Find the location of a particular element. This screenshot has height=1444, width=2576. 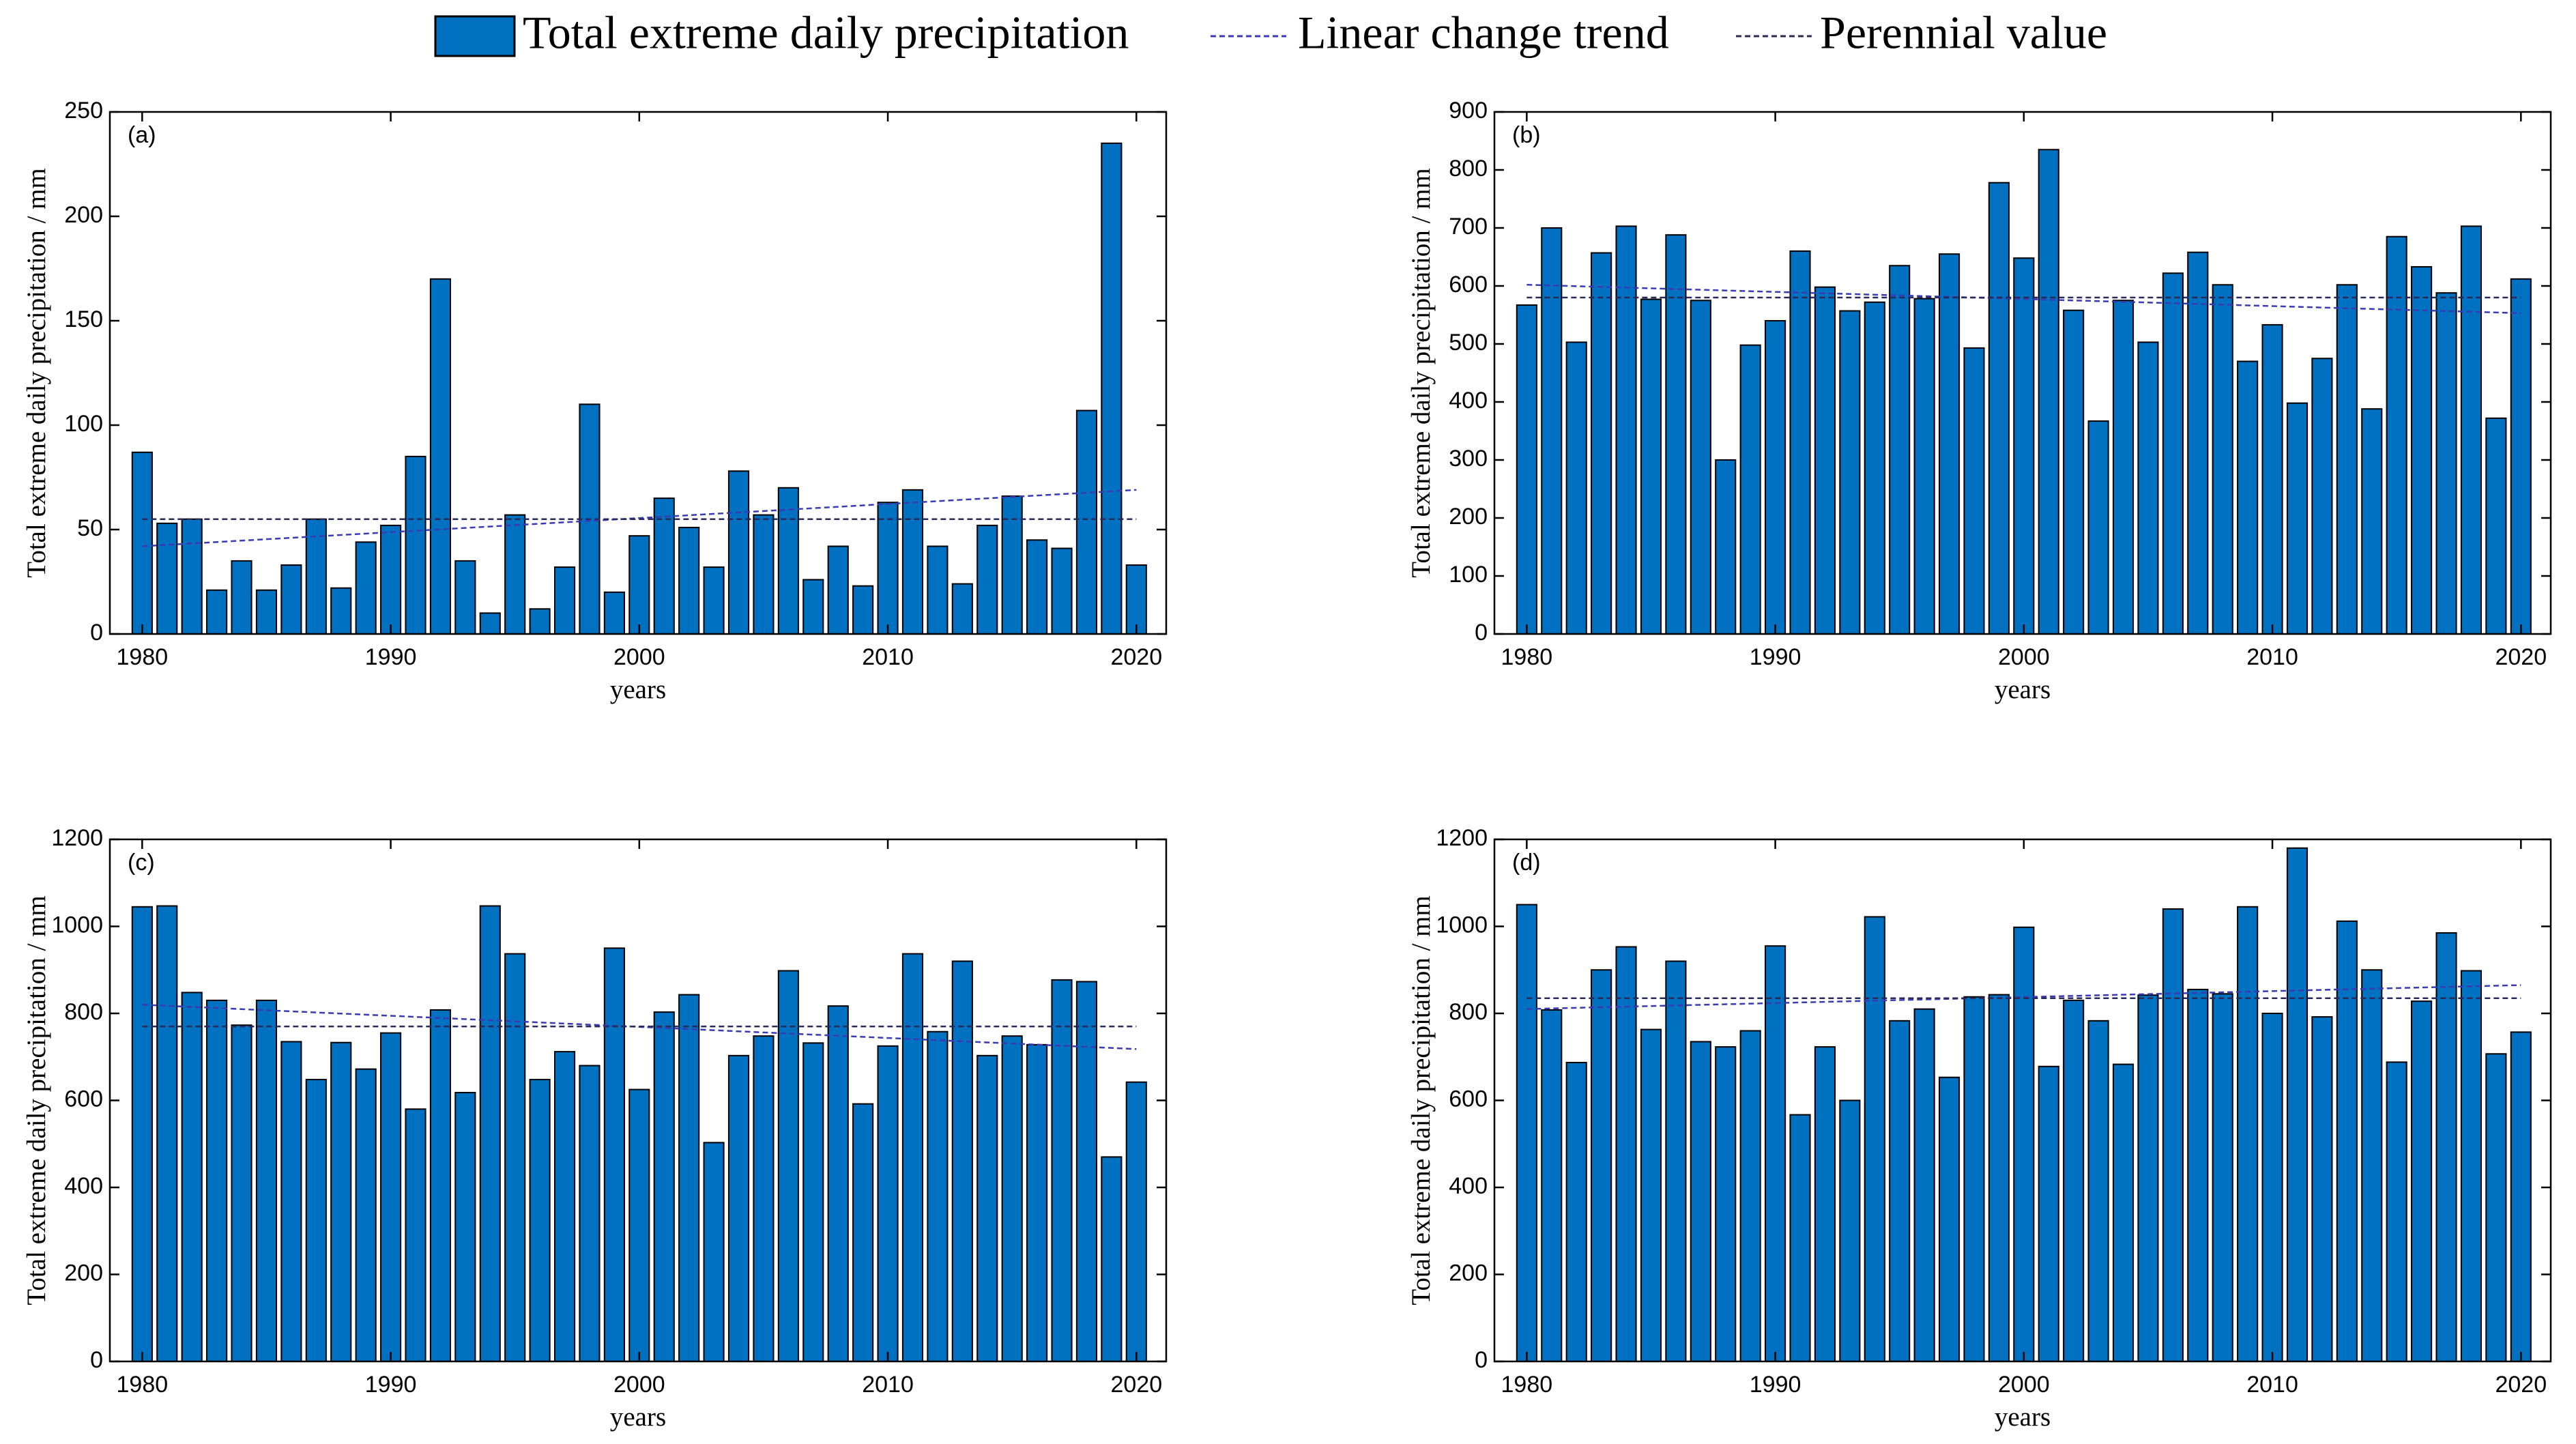

y-tick-label: 50 is located at coordinates (90, 528).